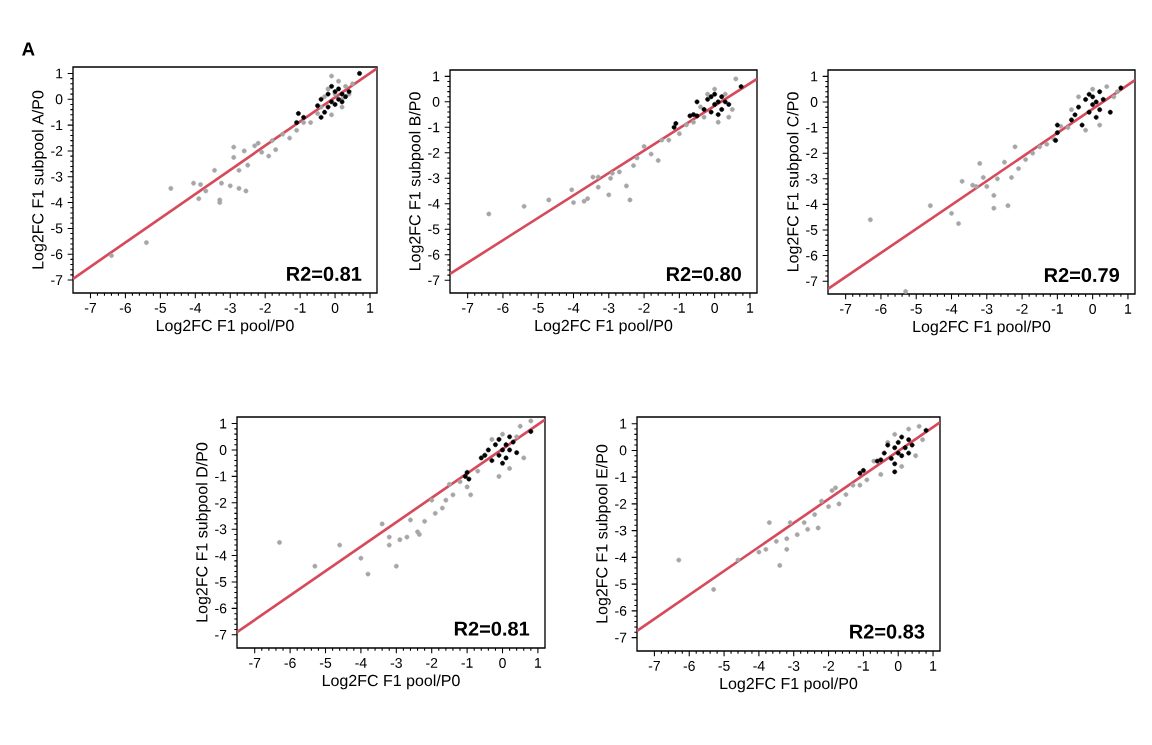  What do you see at coordinates (603, 533) in the screenshot?
I see `y-axis-title: Log2FC F1 subpool E/P0` at bounding box center [603, 533].